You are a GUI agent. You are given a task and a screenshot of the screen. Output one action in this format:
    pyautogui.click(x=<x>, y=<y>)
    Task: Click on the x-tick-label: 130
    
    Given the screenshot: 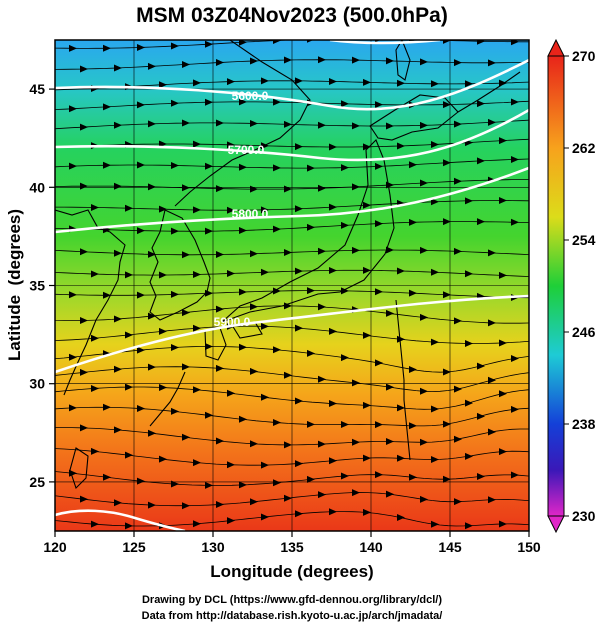 What is the action you would take?
    pyautogui.click(x=213, y=547)
    